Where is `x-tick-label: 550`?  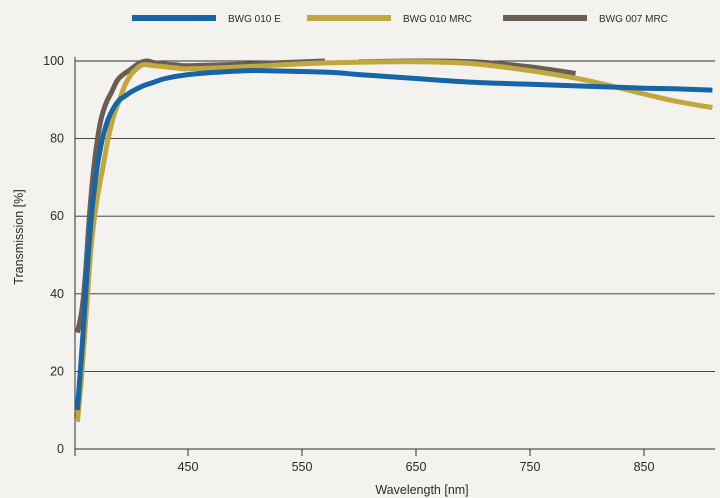 x-tick-label: 550 is located at coordinates (302, 467).